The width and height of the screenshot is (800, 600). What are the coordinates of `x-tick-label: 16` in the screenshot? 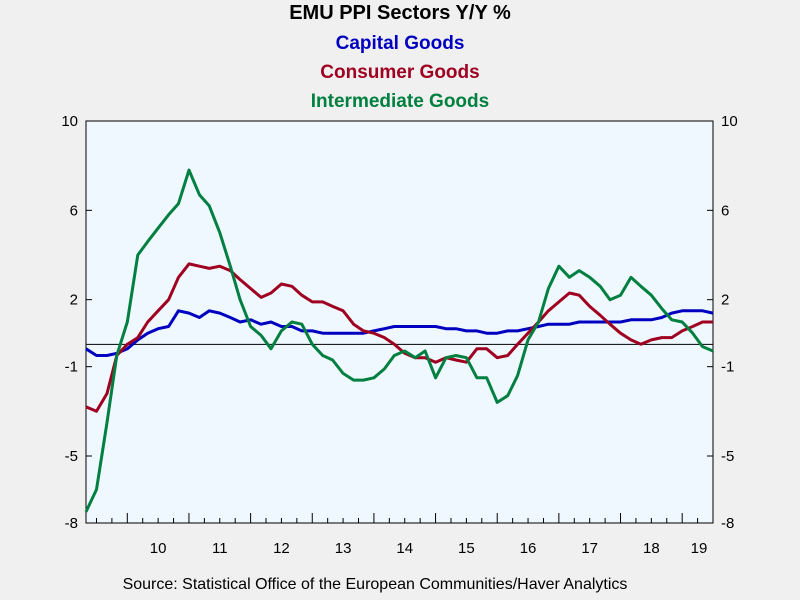 It's located at (528, 548).